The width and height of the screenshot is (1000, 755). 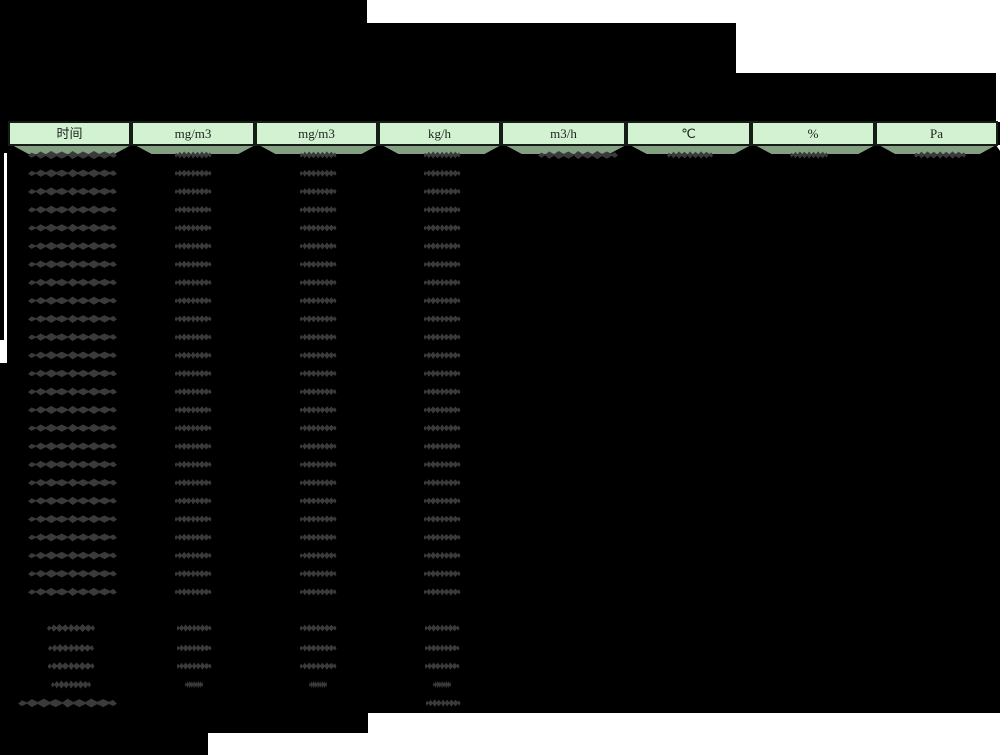 I want to click on header-label: Pa, so click(x=936, y=133).